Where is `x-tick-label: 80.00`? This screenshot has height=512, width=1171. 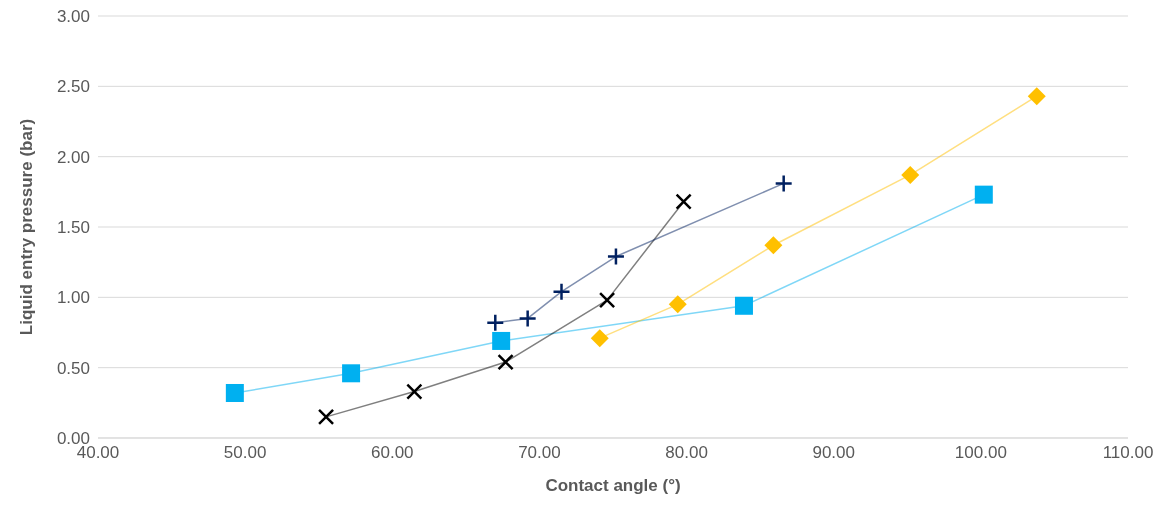 x-tick-label: 80.00 is located at coordinates (686, 453).